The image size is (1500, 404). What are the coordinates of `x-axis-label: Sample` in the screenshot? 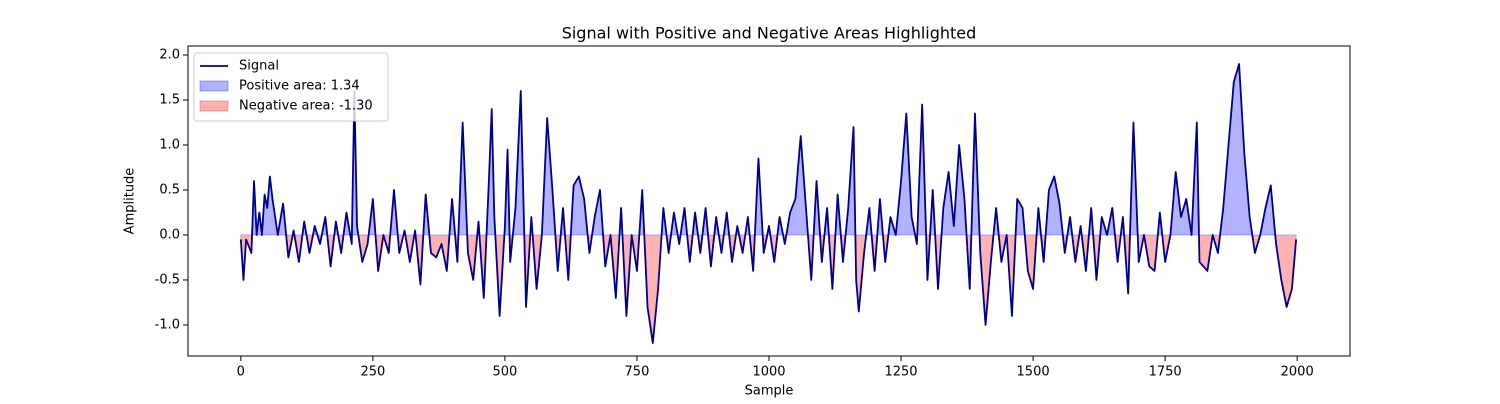 It's located at (769, 391).